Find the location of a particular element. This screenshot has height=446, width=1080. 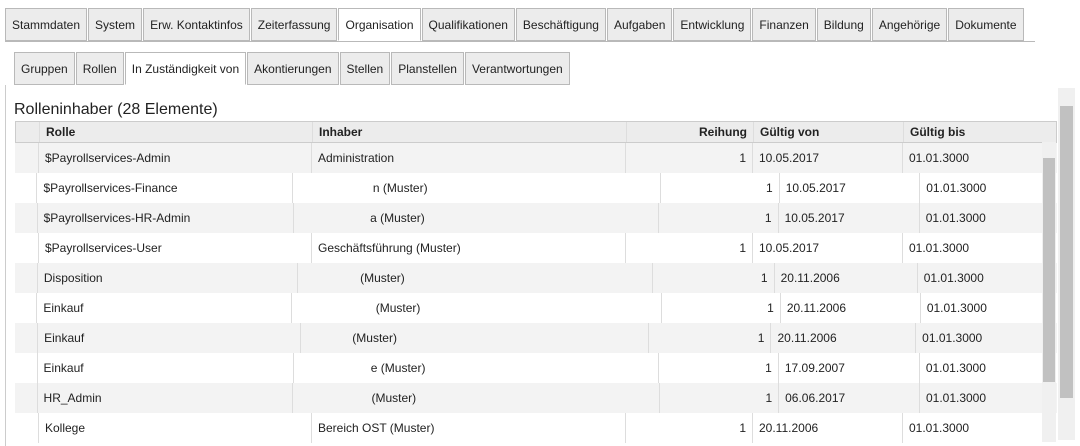

column-header: Inhaber is located at coordinates (470, 132).